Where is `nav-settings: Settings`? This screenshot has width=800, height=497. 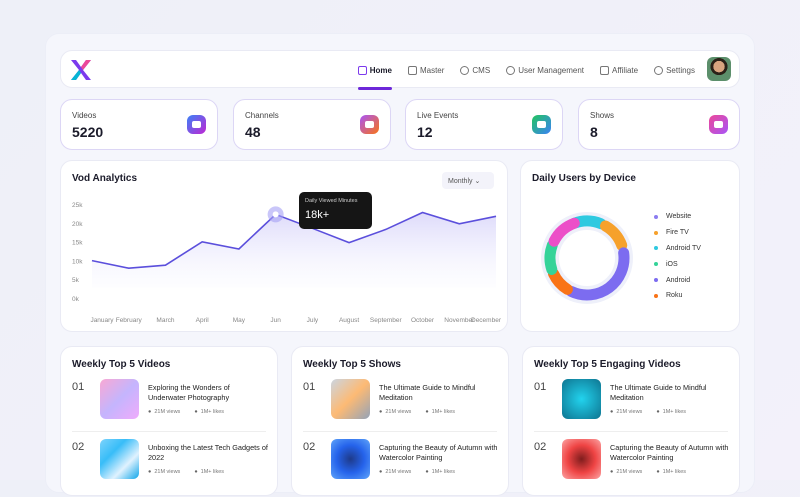 nav-settings: Settings is located at coordinates (674, 70).